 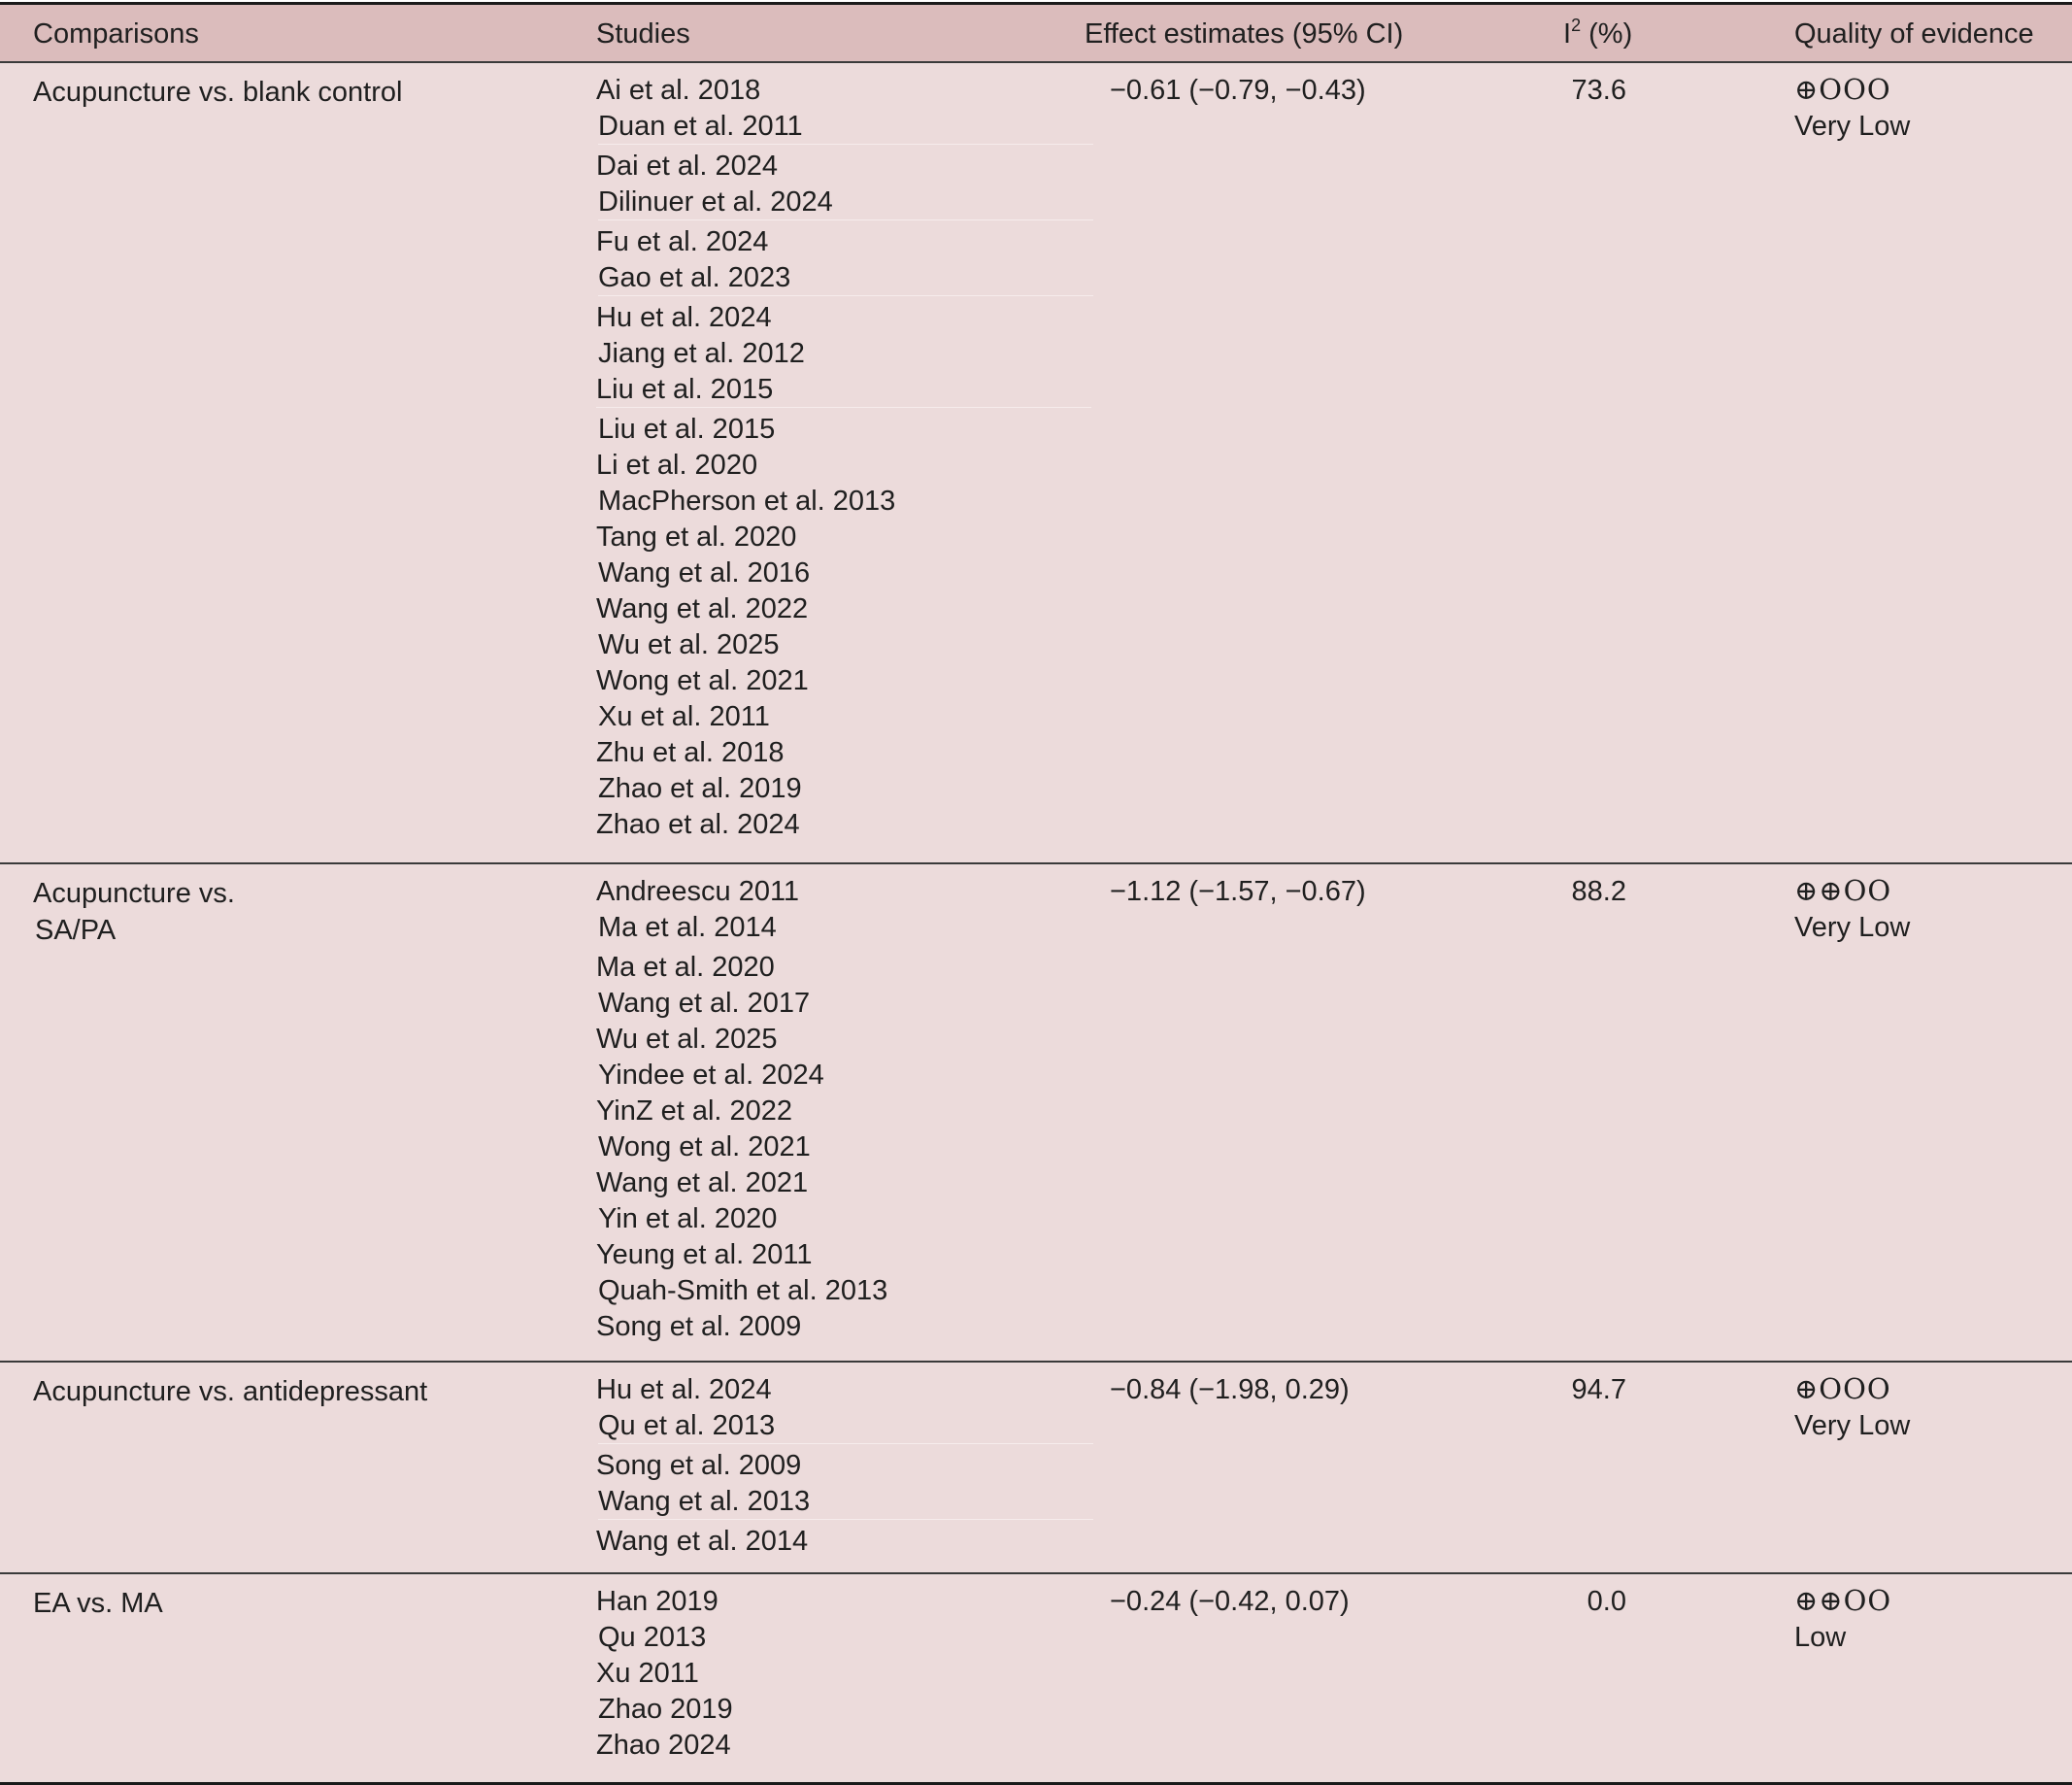 I want to click on study-citation: Li et al. 2020, so click(x=677, y=465).